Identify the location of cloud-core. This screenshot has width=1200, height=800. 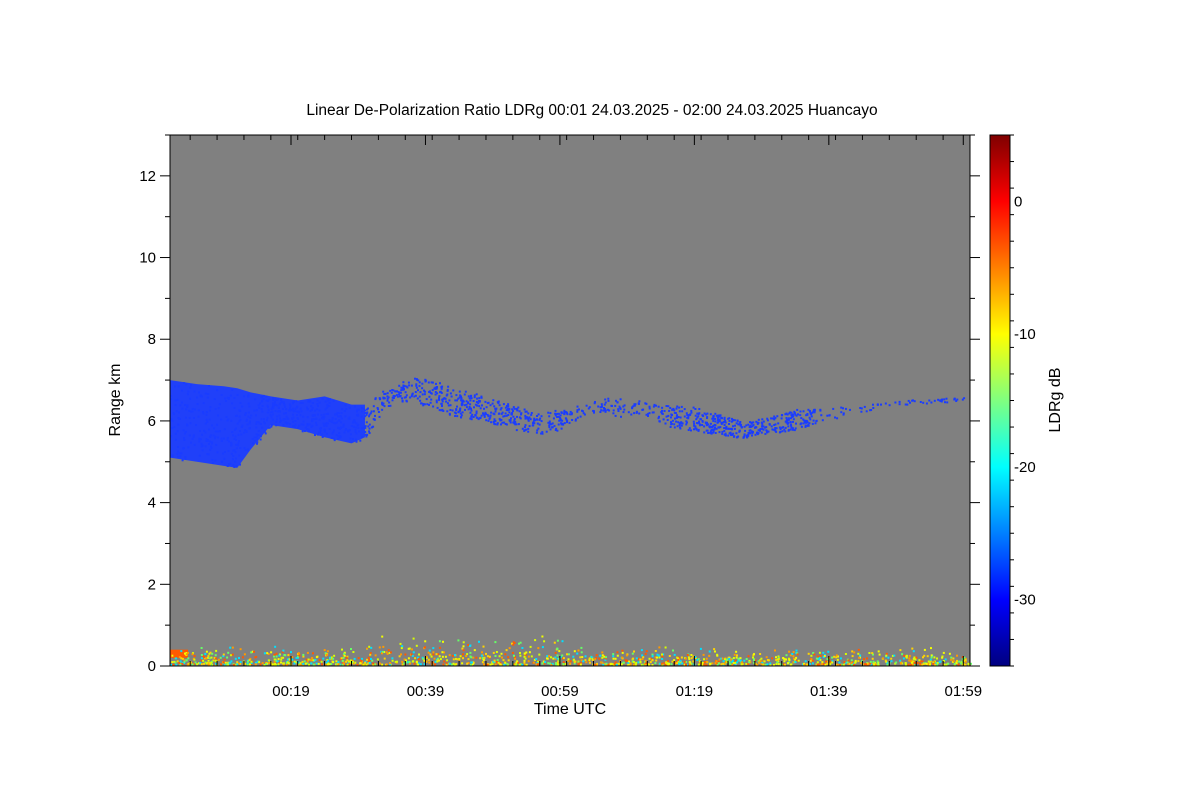
(267, 424).